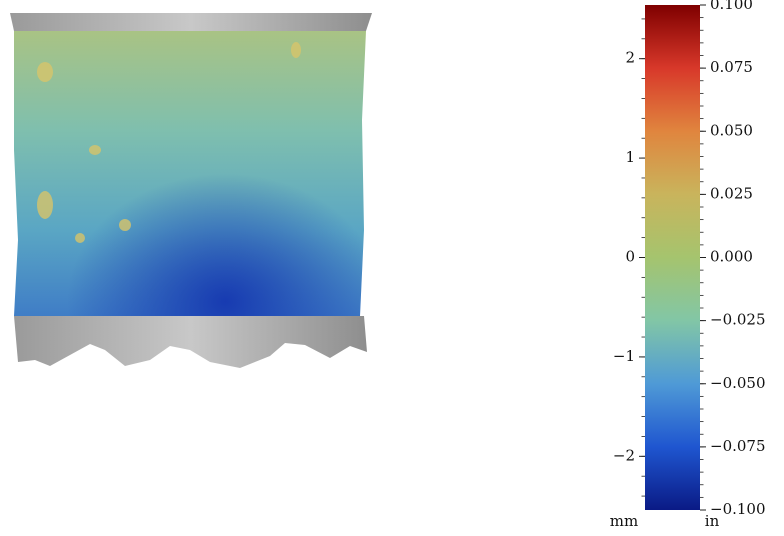 This screenshot has width=784, height=536. What do you see at coordinates (738, 320) in the screenshot?
I see `tick-label: −0.025` at bounding box center [738, 320].